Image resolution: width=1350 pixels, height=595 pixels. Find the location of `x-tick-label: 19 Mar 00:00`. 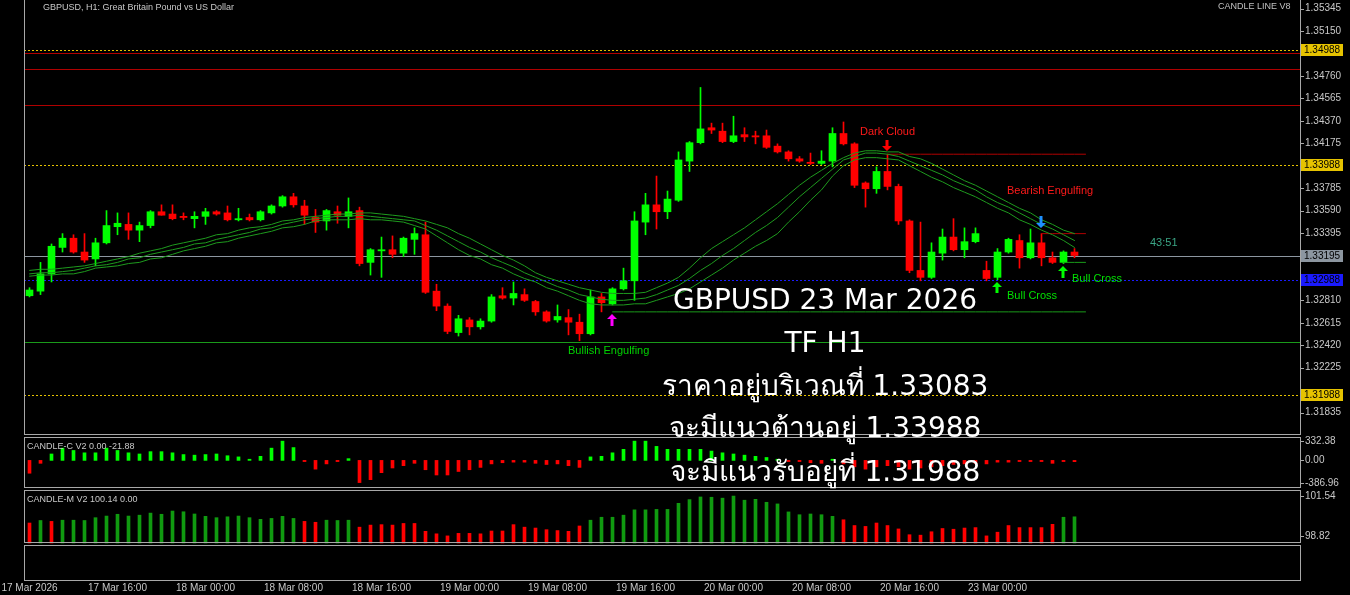

x-tick-label: 19 Mar 00:00 is located at coordinates (470, 587).